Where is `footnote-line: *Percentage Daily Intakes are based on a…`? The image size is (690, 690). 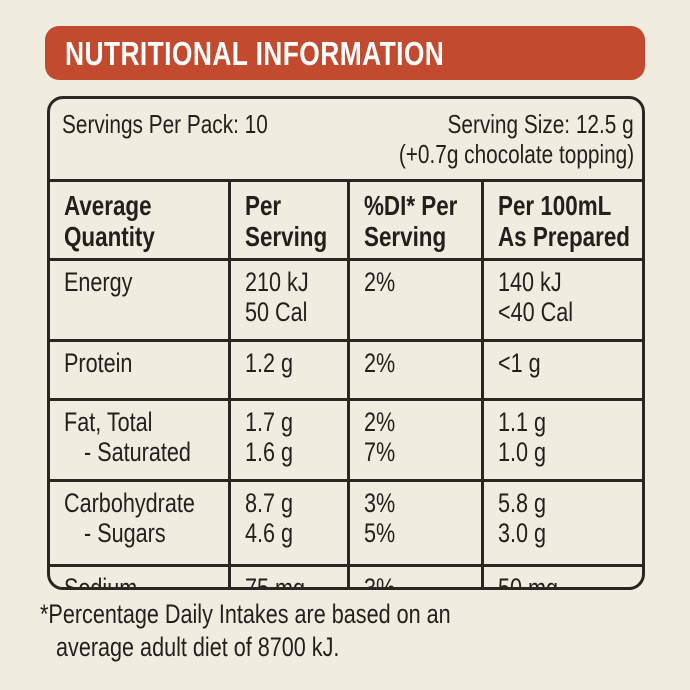 footnote-line: *Percentage Daily Intakes are based on a… is located at coordinates (245, 614).